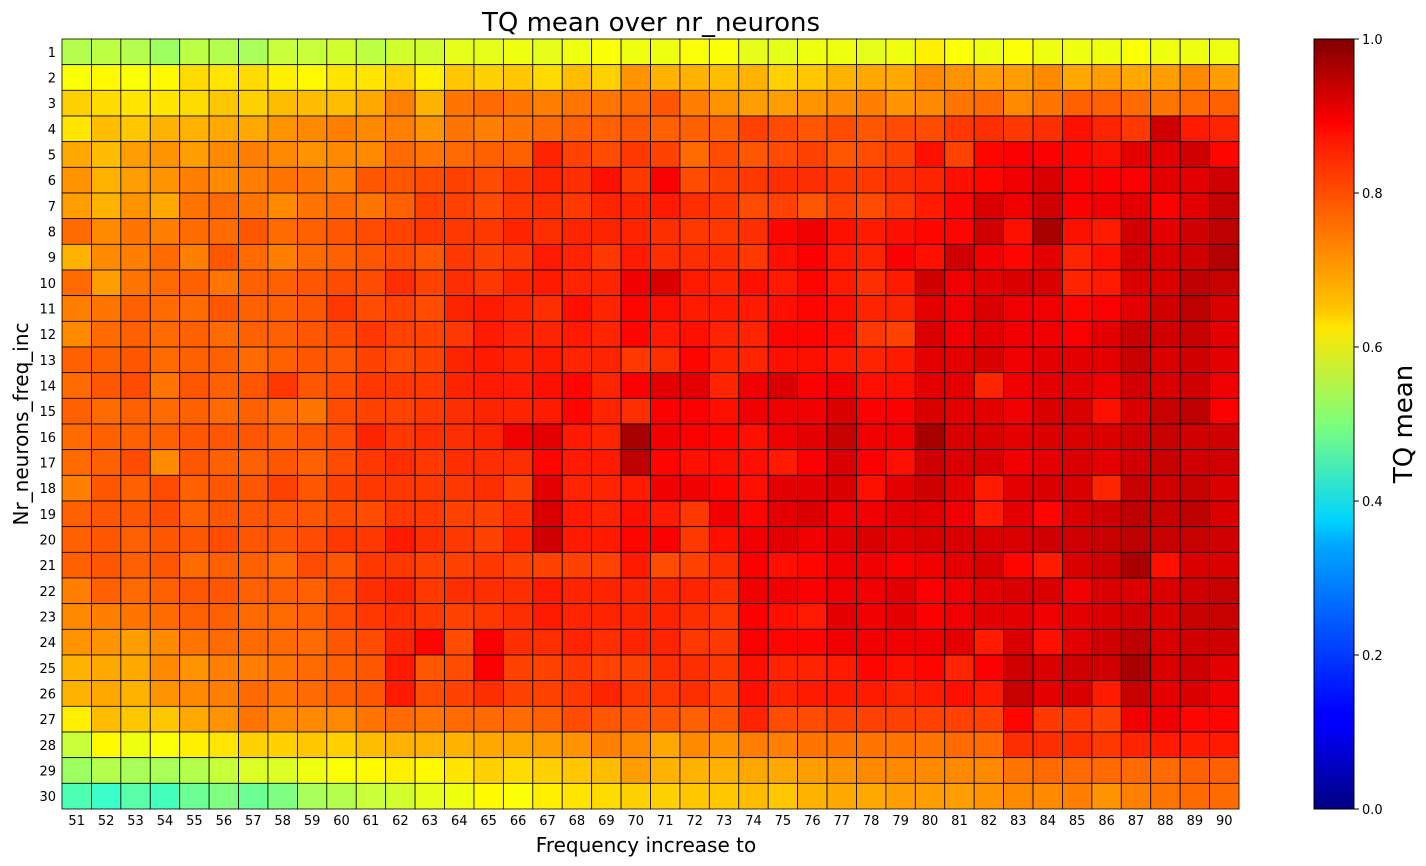 The image size is (1426, 866). I want to click on x-tick-label: 76, so click(812, 821).